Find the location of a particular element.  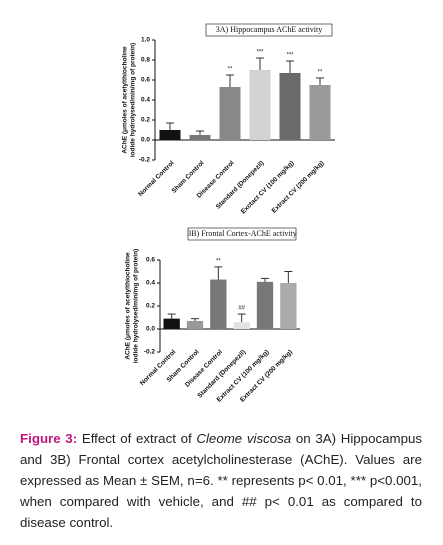

x-tick-label: Extract CV (200 mg/kg) is located at coordinates (298, 187).